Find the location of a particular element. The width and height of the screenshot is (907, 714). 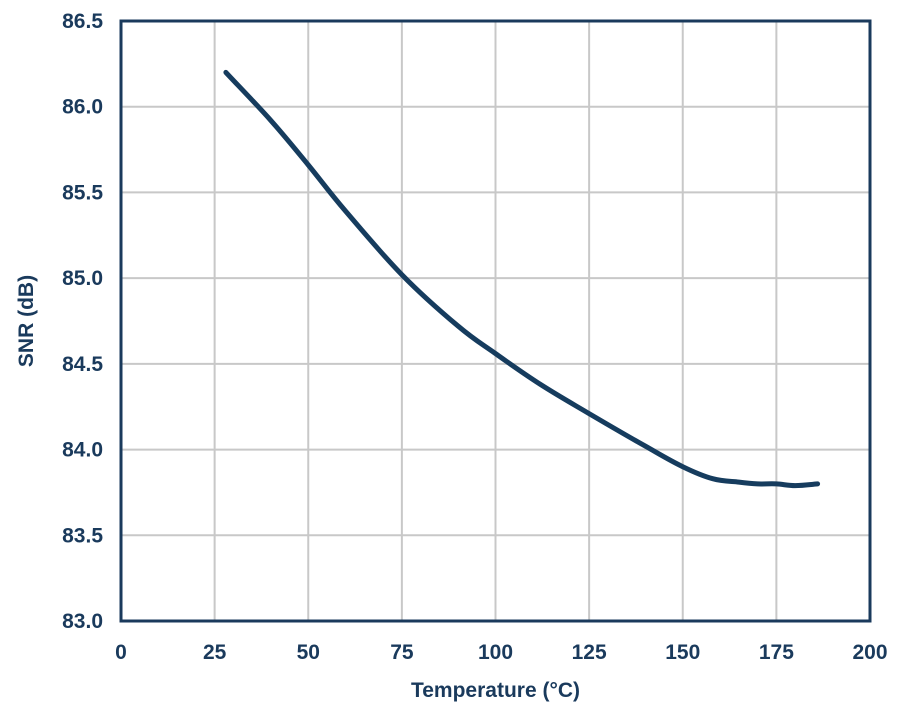

x-axis-title: Temperature (°C) is located at coordinates (495, 690).